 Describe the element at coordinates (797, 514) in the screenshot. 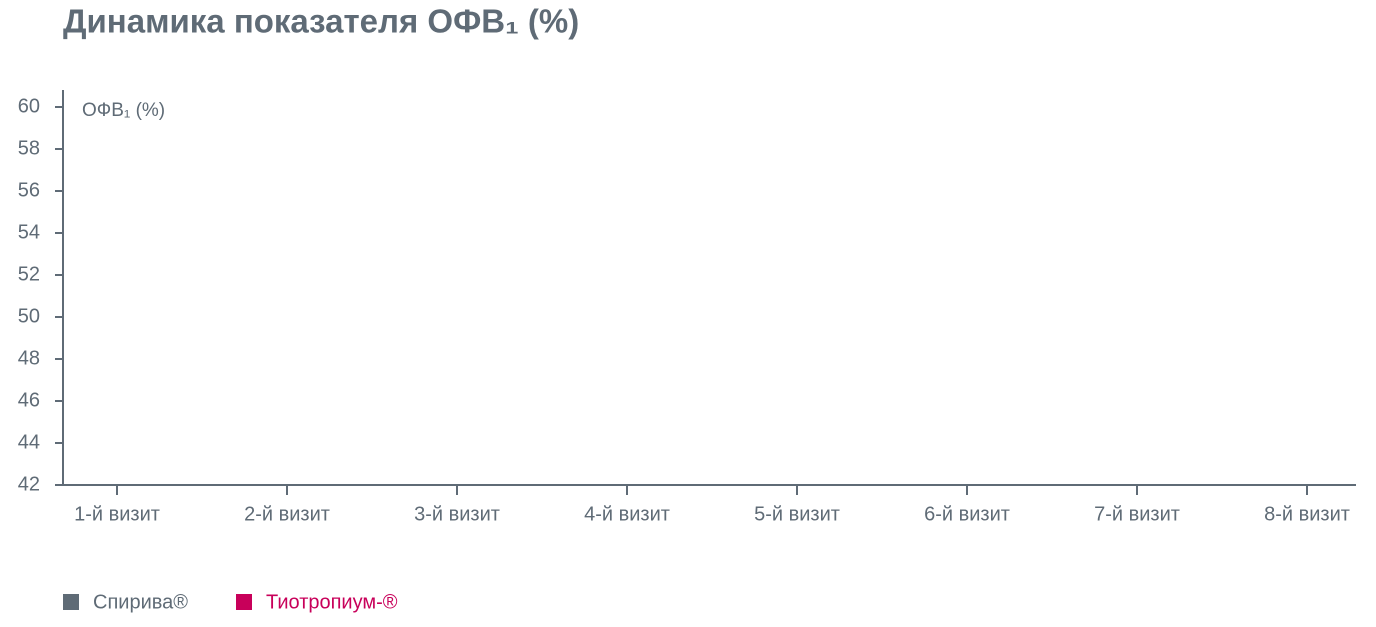

I see `x-tick-label: 5-й визит` at that location.